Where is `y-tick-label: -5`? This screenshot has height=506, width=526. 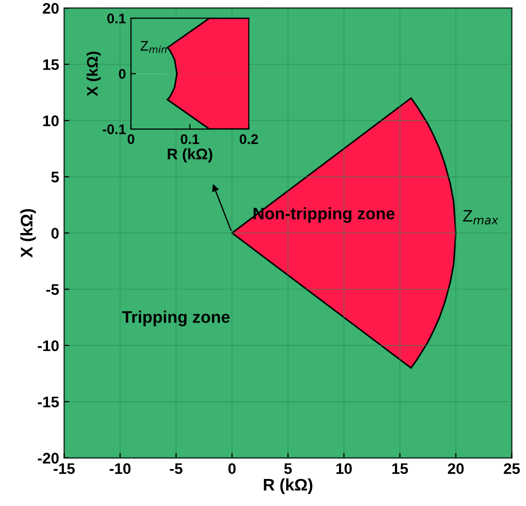 y-tick-label: -5 is located at coordinates (52, 289).